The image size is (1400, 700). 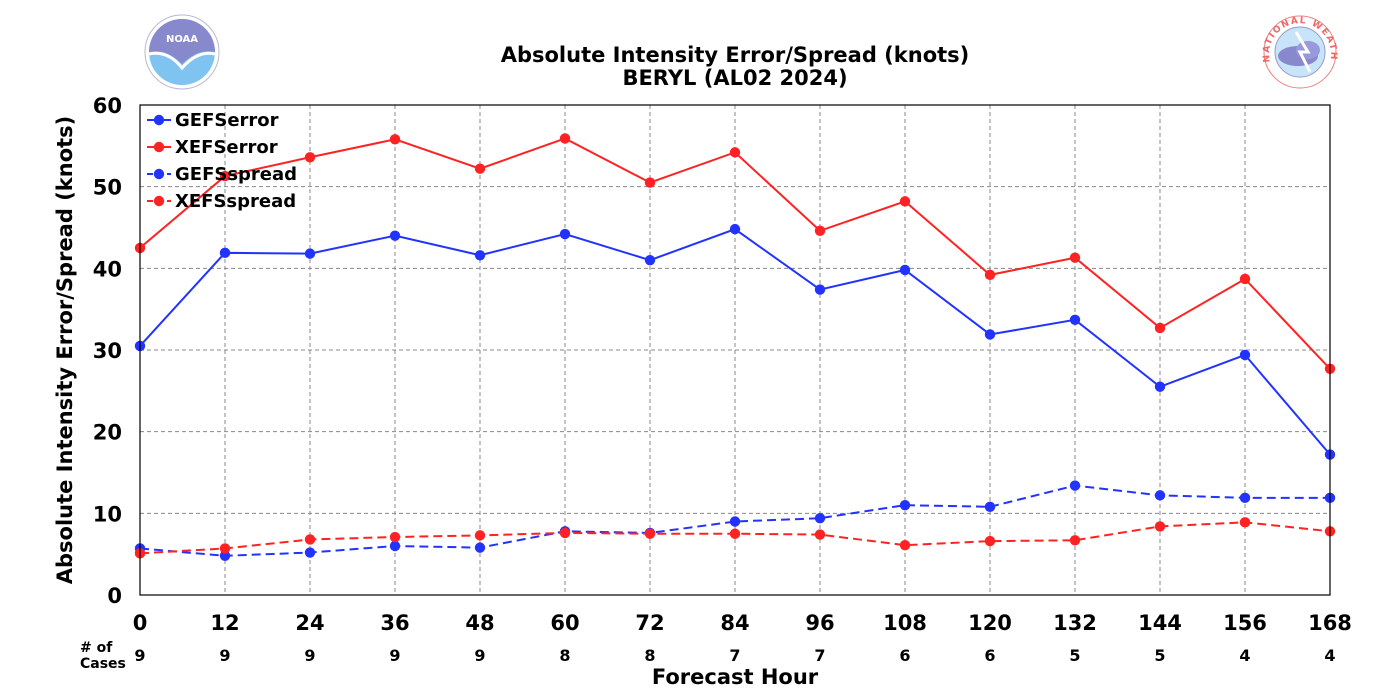 What do you see at coordinates (1299, 52) in the screenshot?
I see `nws-logo: NATIONAL WEATHER SERVICE` at bounding box center [1299, 52].